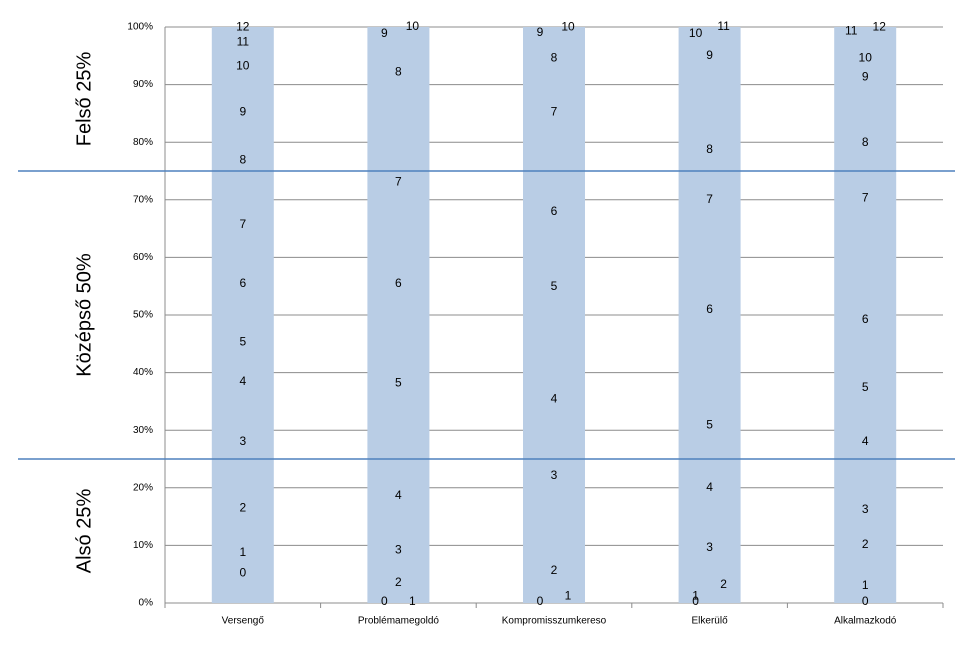 The image size is (960, 648). What do you see at coordinates (143, 84) in the screenshot?
I see `y-tick-label: 90%` at bounding box center [143, 84].